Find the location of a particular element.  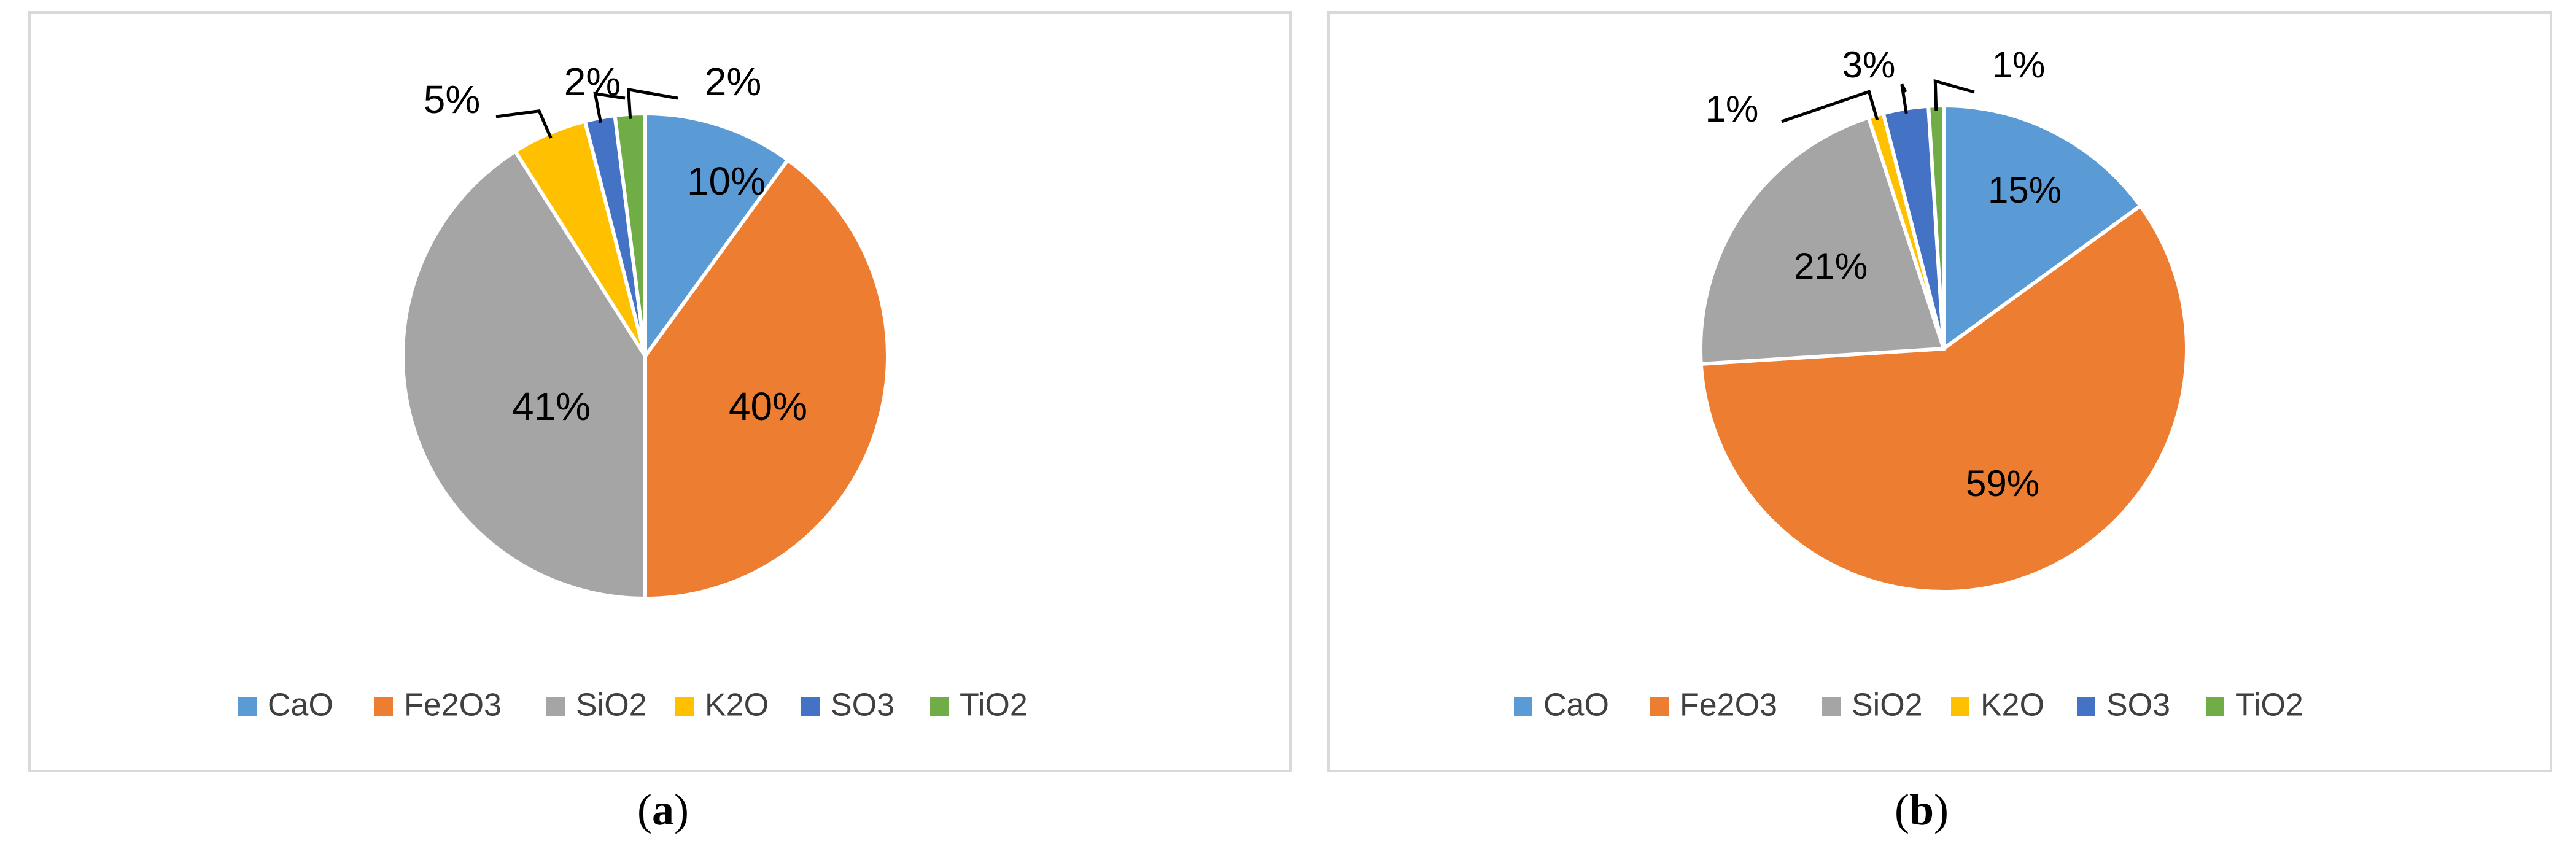

slice-label-so3: 3% is located at coordinates (1869, 64).